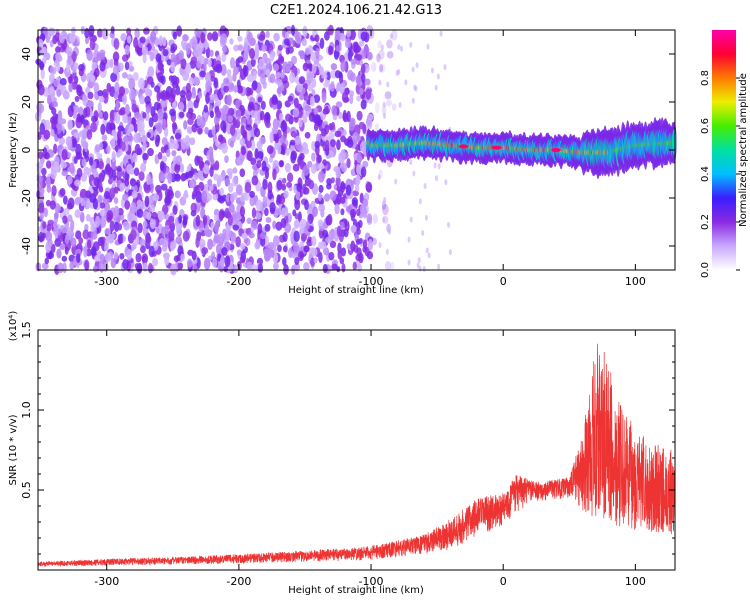  What do you see at coordinates (356, 290) in the screenshot?
I see `spectrogram-x-label: Height of straight line (km)` at bounding box center [356, 290].